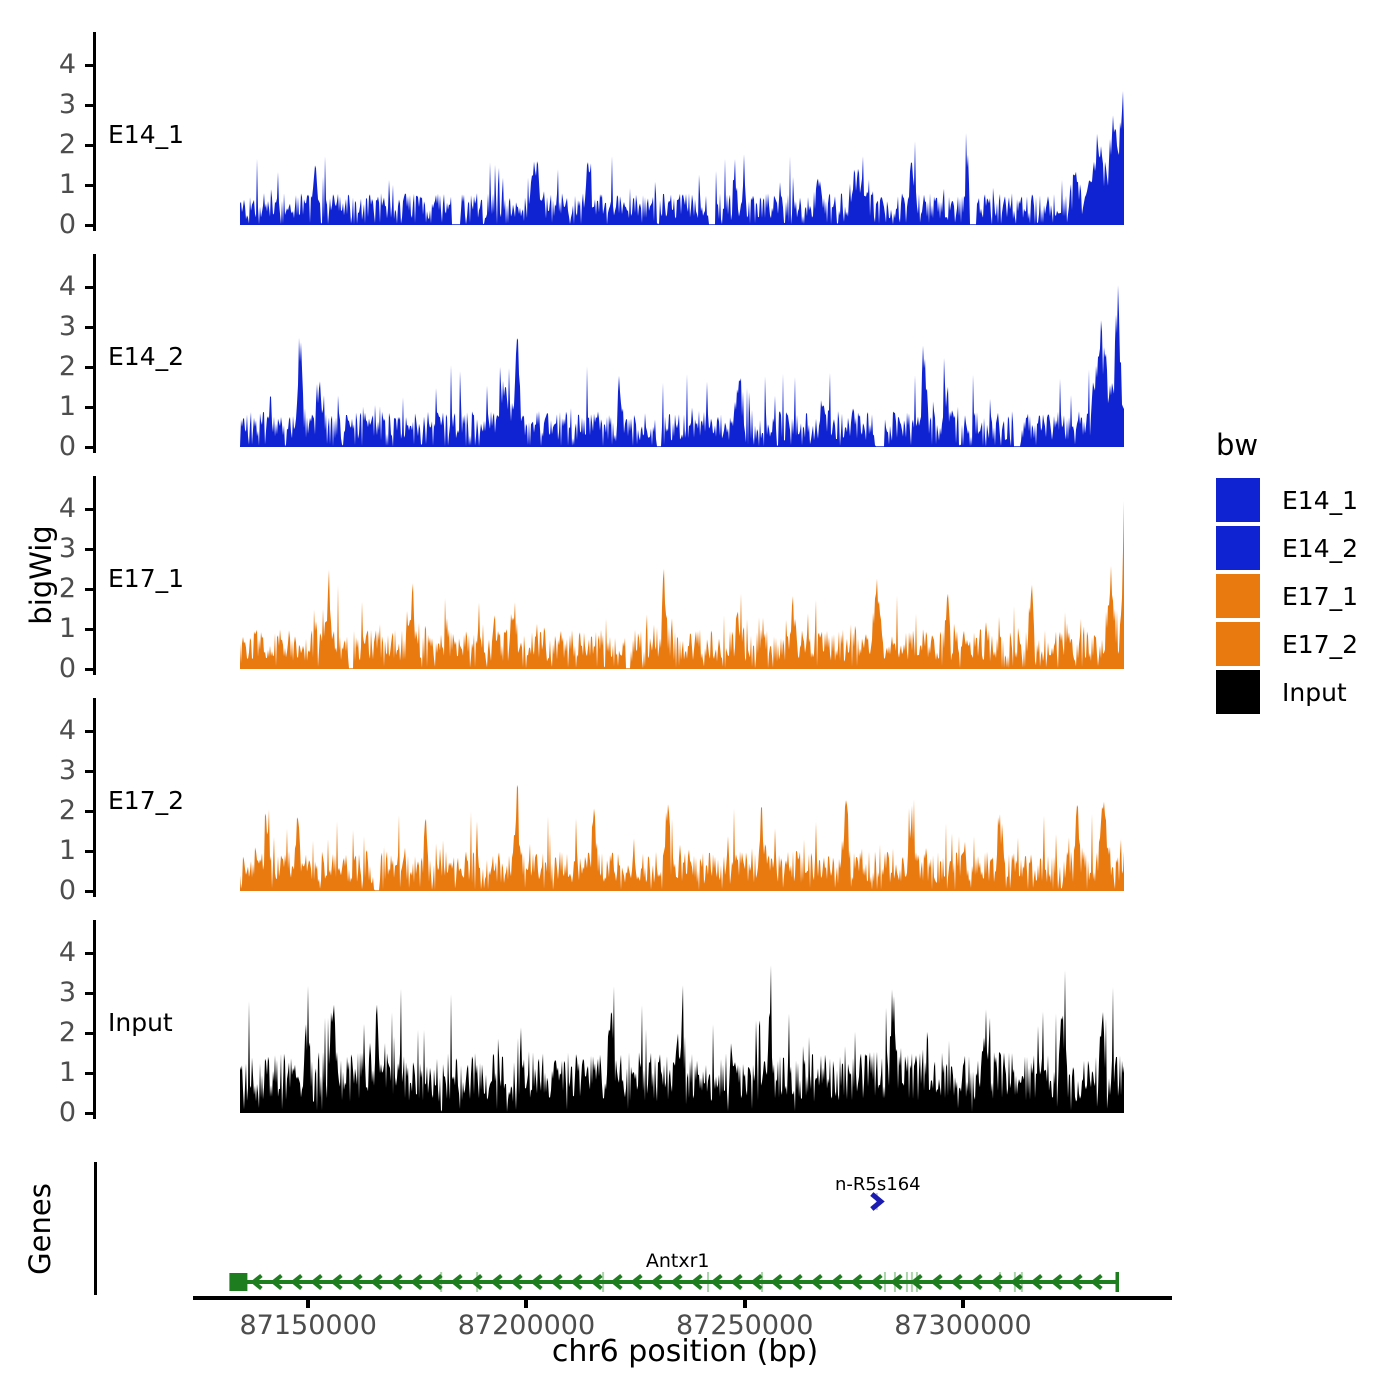 This screenshot has height=1400, width=1400. I want to click on x-tick-label: 87150000, so click(308, 1325).